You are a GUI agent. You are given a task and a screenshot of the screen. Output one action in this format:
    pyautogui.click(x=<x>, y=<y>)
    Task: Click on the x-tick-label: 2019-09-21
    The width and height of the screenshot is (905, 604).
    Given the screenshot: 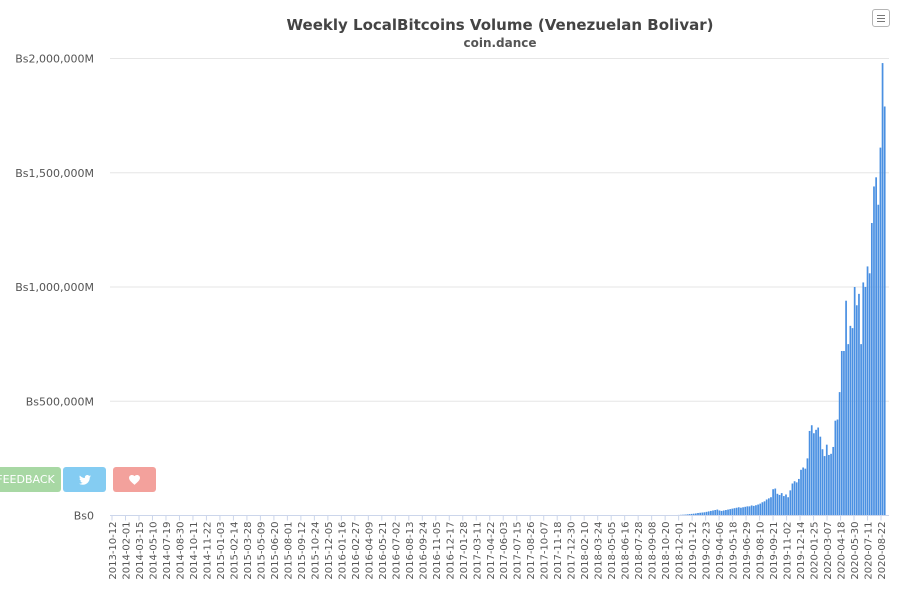 What is the action you would take?
    pyautogui.click(x=774, y=551)
    